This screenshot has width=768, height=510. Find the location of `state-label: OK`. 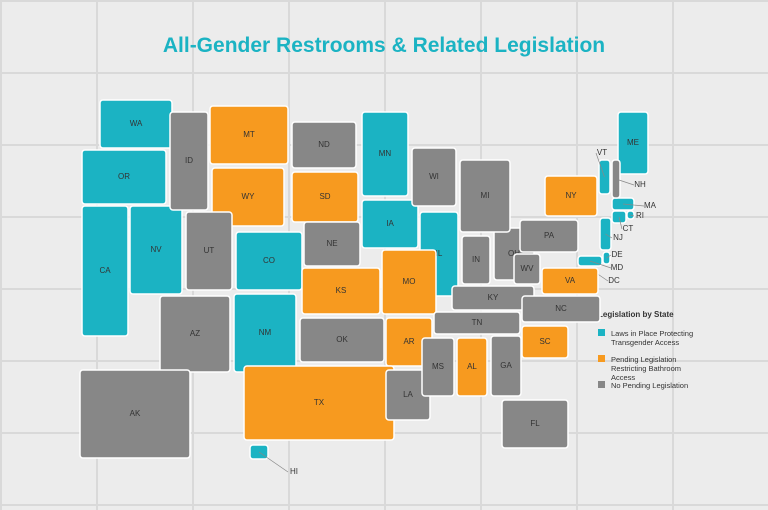

state-label: OK is located at coordinates (342, 339).